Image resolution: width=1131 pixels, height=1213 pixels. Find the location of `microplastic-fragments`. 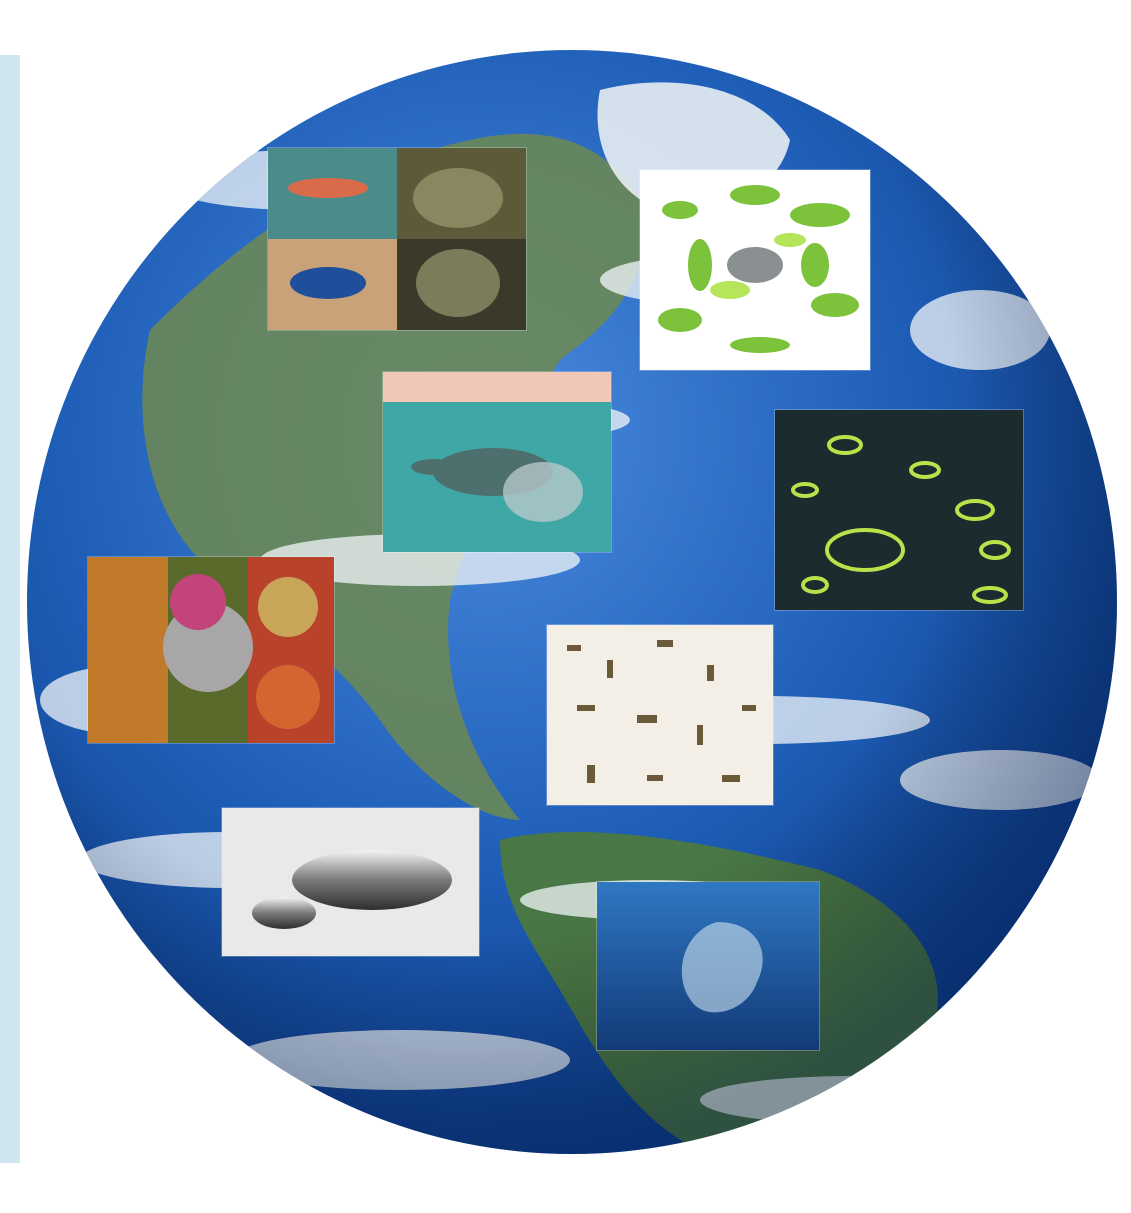

microplastic-fragments is located at coordinates (660, 715).